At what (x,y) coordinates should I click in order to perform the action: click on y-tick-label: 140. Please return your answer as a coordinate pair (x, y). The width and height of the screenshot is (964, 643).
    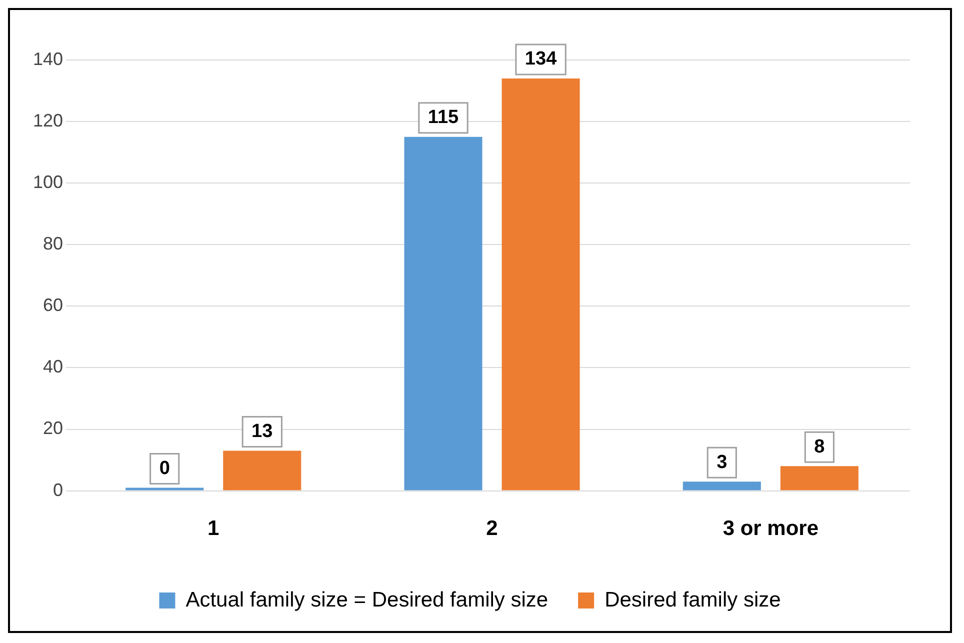
    Looking at the image, I should click on (48, 58).